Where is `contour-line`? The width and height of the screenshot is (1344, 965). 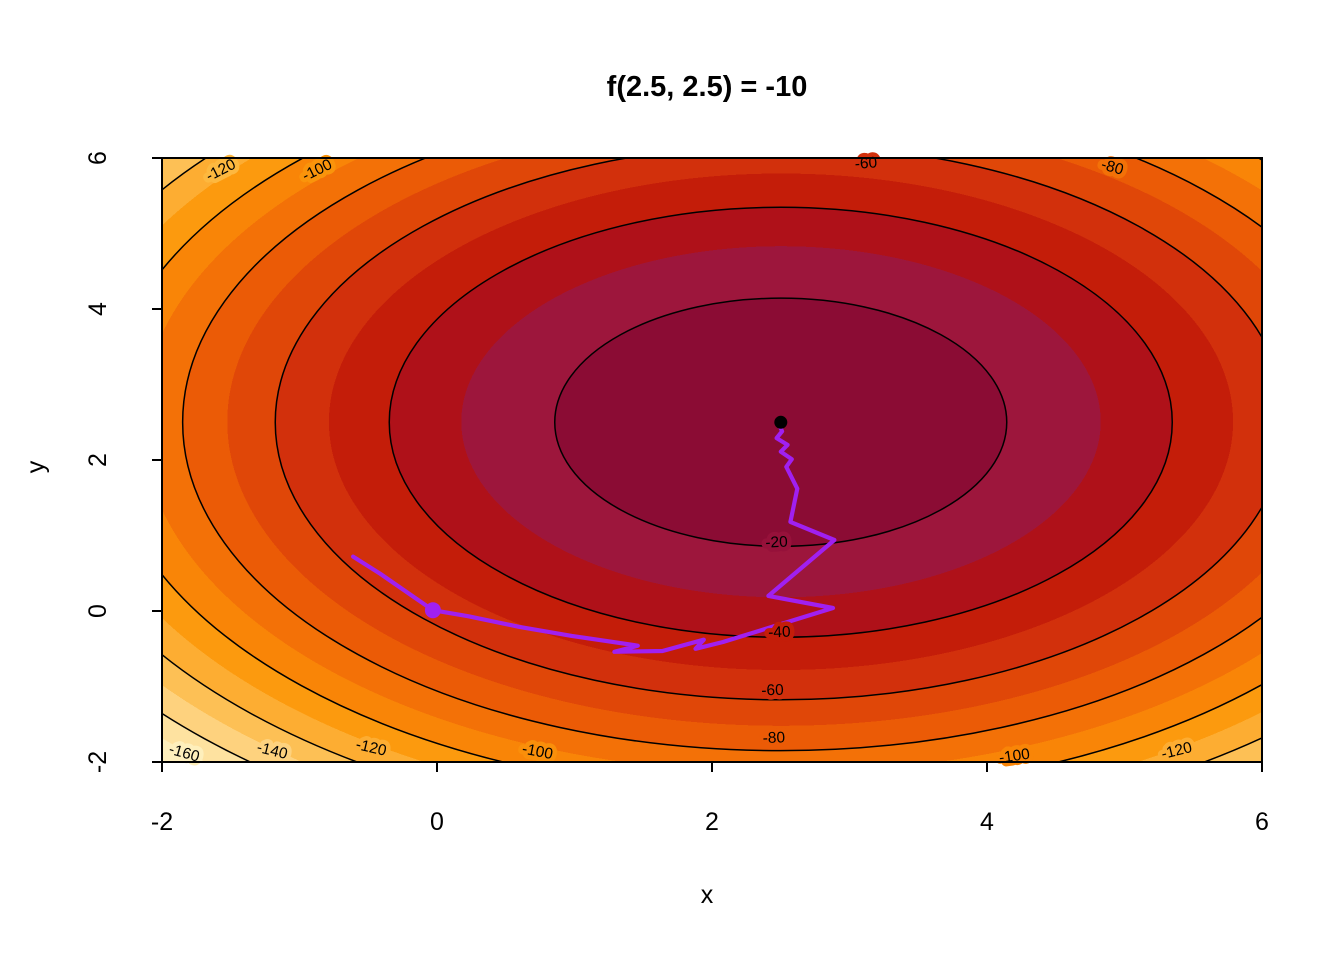 contour-line is located at coordinates (781, 422).